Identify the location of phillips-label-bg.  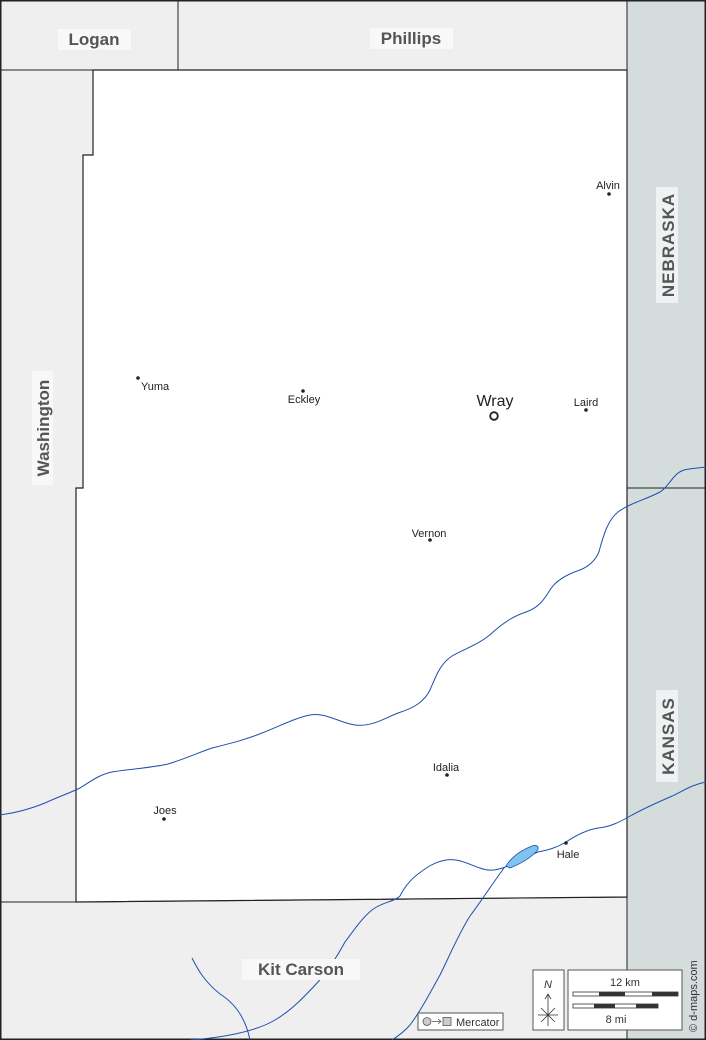
(411, 38).